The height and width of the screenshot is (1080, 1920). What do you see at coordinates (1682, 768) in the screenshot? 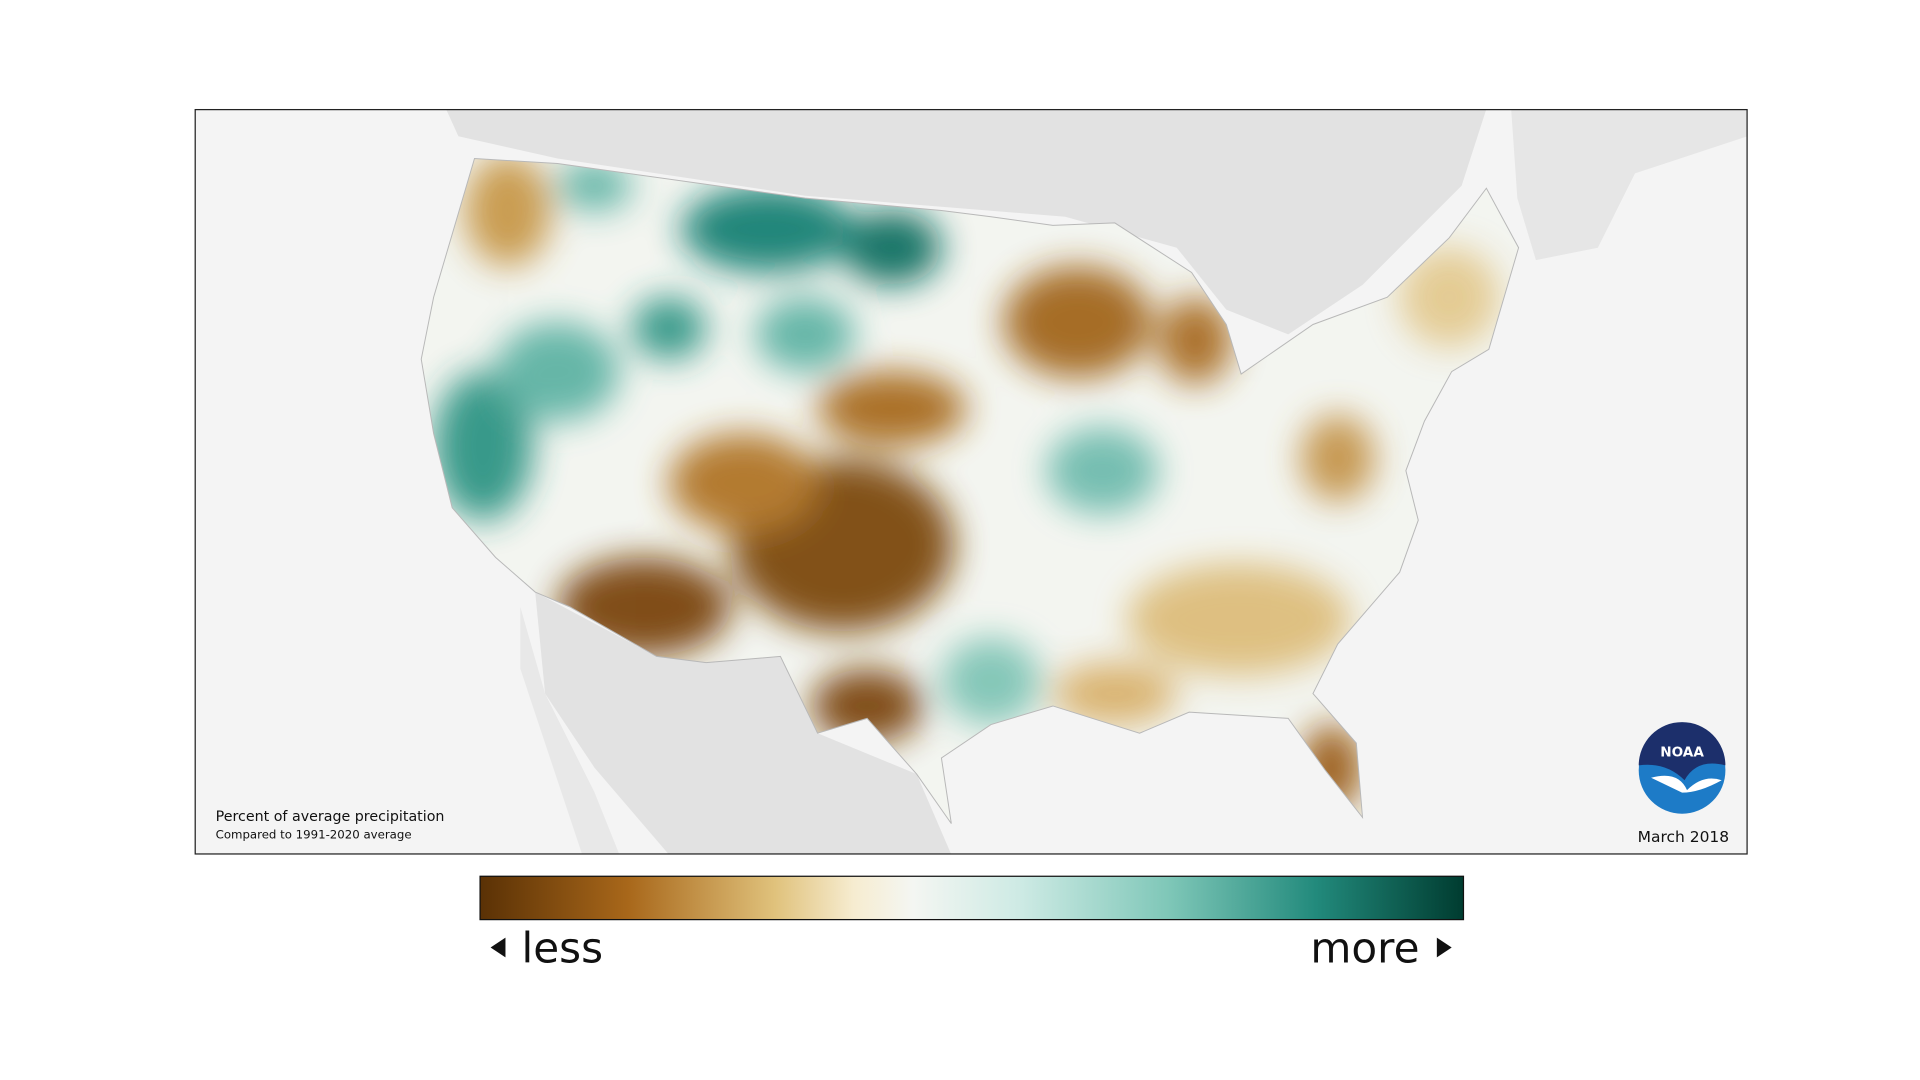
I see `noaa-logo: NOAA` at bounding box center [1682, 768].